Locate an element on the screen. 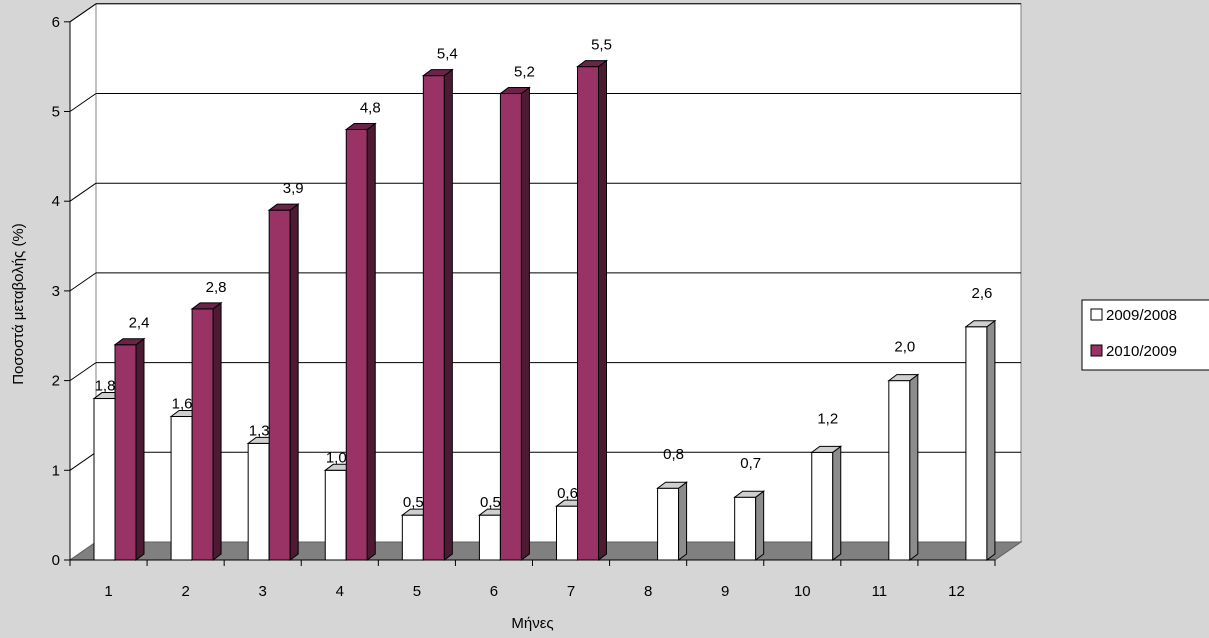 The height and width of the screenshot is (638, 1209). data-label-2010-2009: 2,8 is located at coordinates (216, 287).